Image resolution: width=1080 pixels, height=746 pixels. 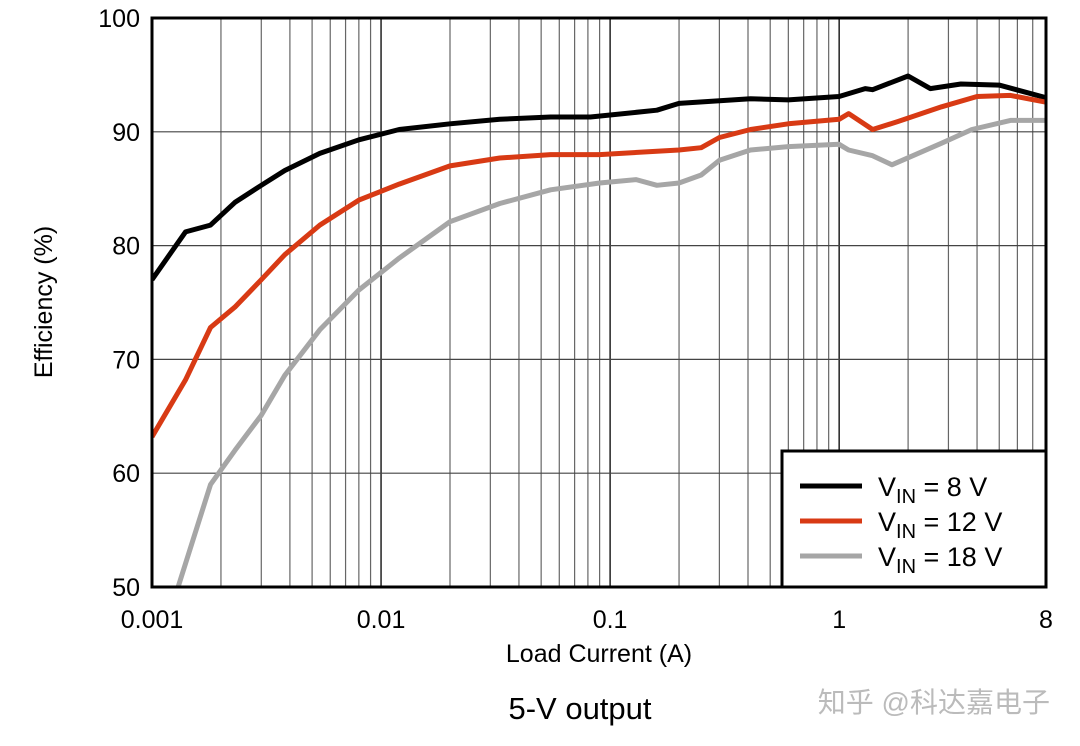 I want to click on y-tick-label: 50, so click(x=126, y=588).